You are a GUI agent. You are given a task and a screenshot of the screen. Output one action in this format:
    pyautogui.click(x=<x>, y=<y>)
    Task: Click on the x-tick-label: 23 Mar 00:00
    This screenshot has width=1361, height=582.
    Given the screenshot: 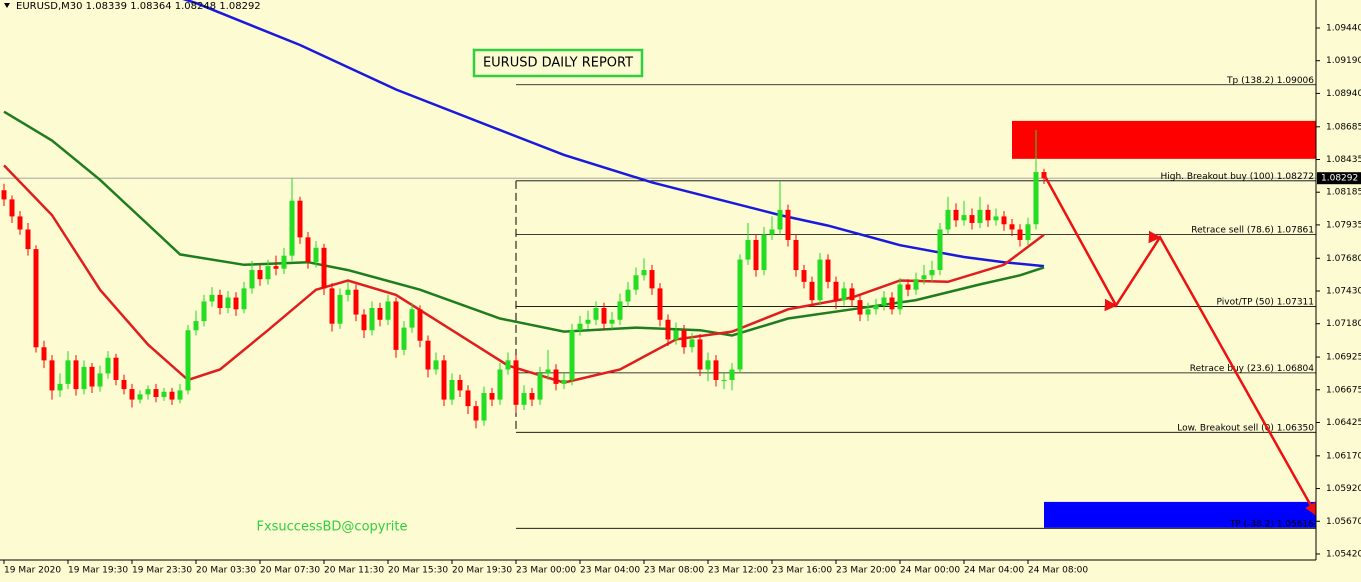 What is the action you would take?
    pyautogui.click(x=546, y=571)
    